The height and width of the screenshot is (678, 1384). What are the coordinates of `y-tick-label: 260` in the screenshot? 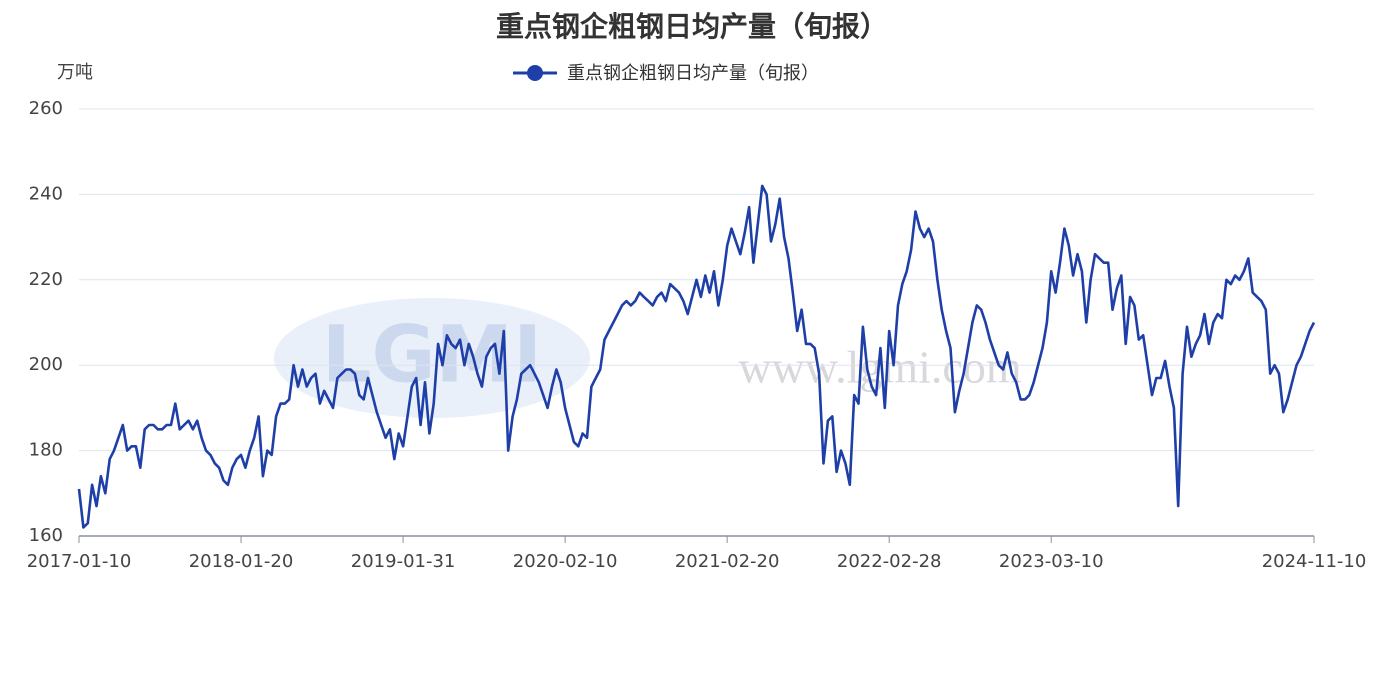 It's located at (46, 108).